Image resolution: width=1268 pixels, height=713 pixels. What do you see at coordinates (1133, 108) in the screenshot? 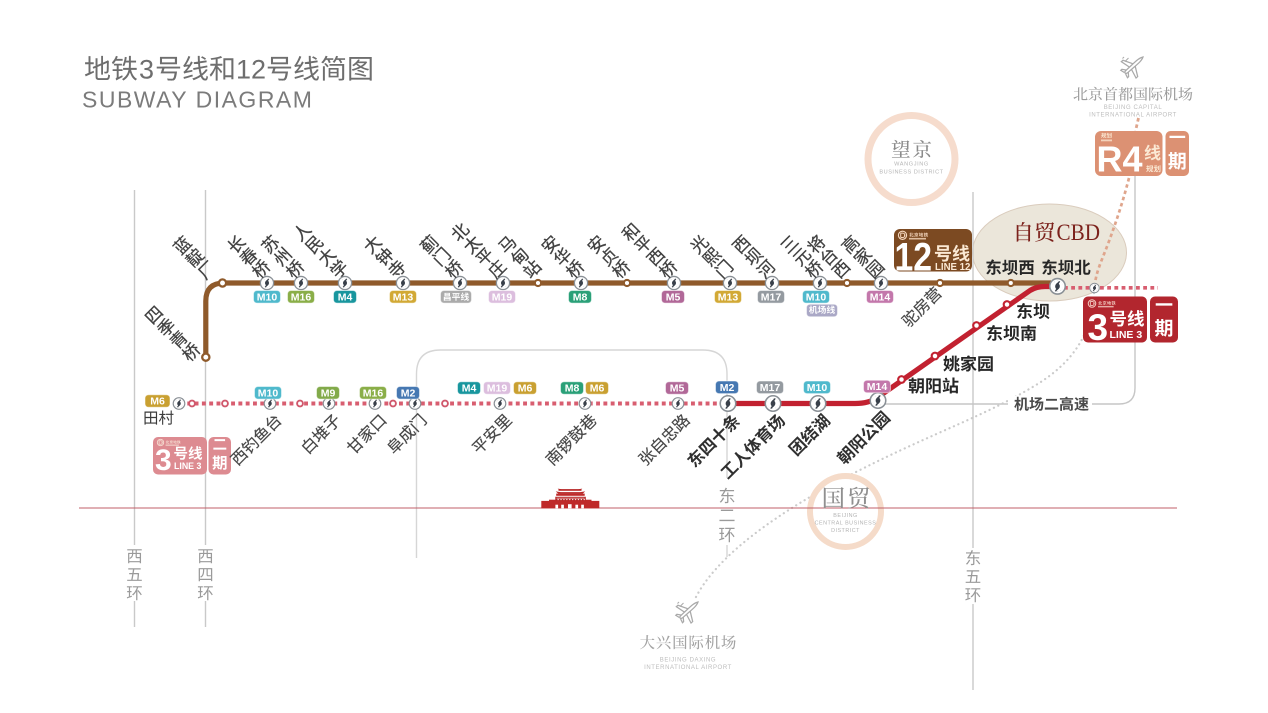
I see `svg-text: BEIJING CAPITAL` at bounding box center [1133, 108].